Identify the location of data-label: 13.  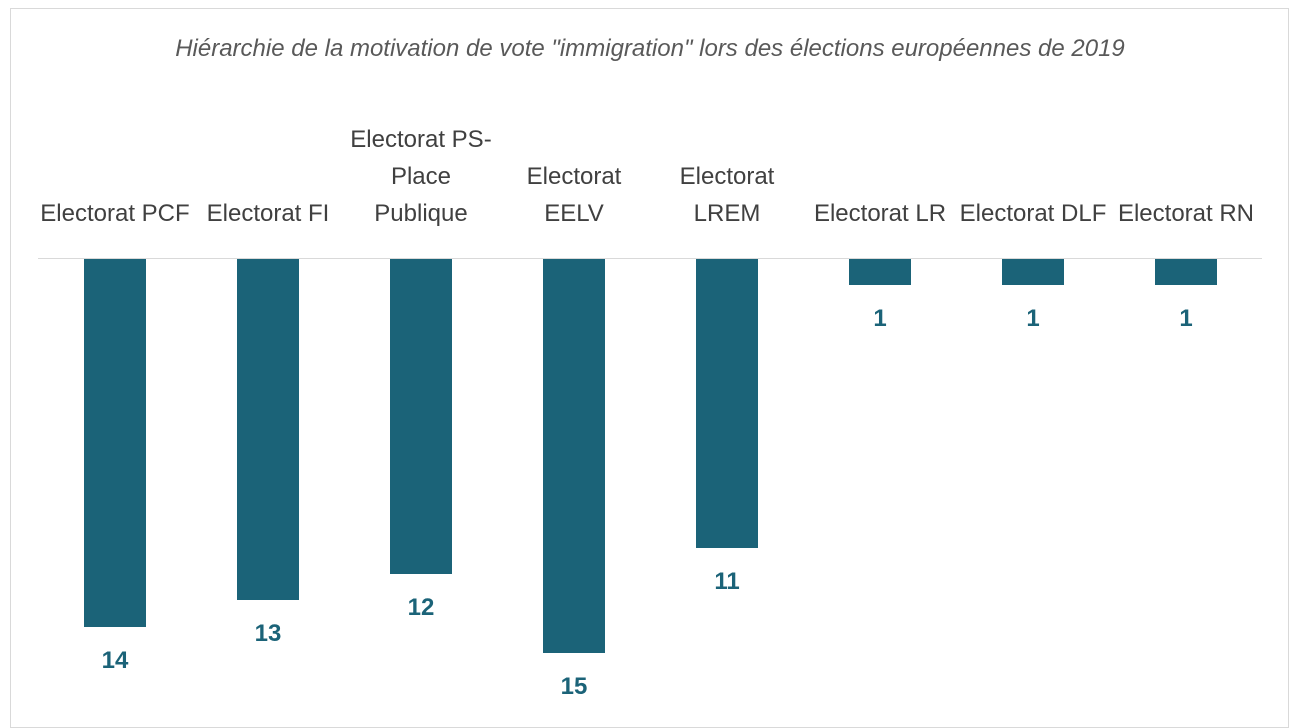
(268, 634).